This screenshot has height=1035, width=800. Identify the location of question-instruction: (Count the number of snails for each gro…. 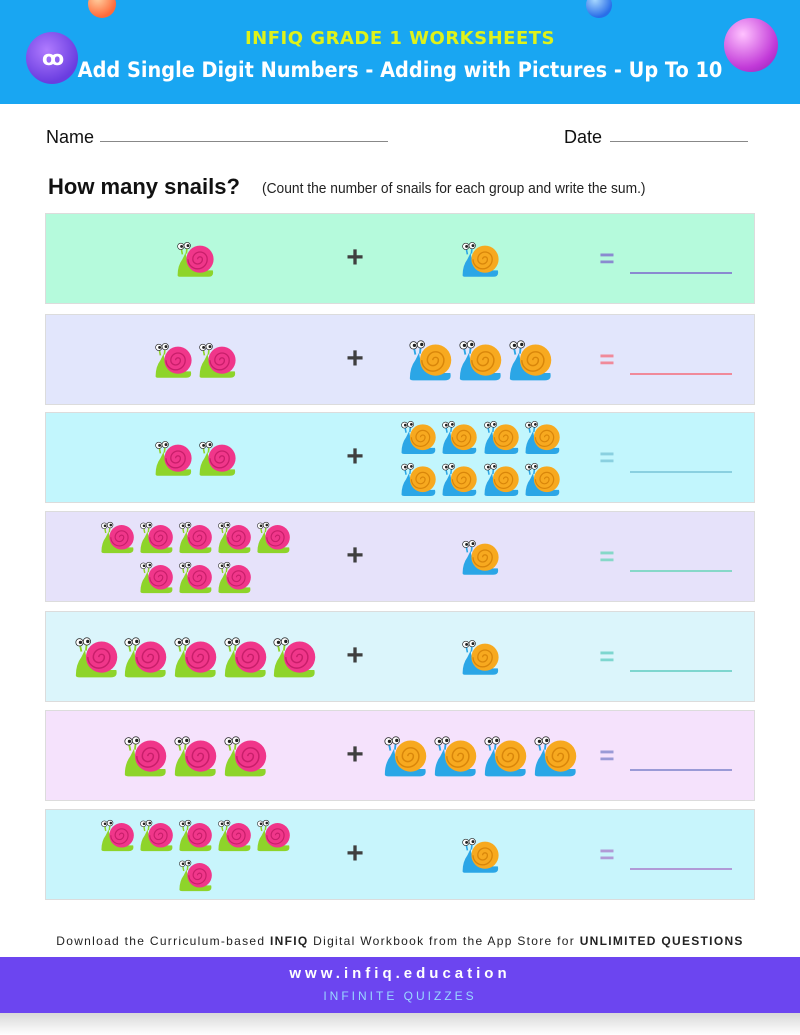
(454, 188).